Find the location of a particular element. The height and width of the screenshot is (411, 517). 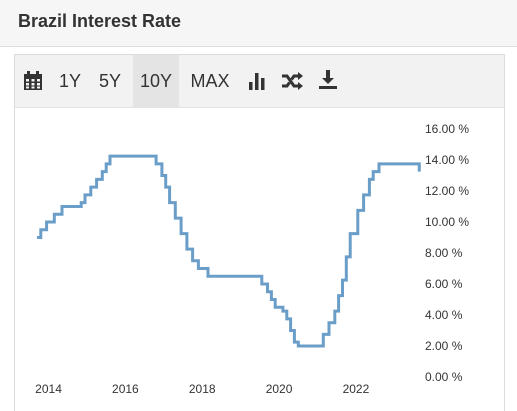

y-tick-label: 4.00 % is located at coordinates (444, 315).